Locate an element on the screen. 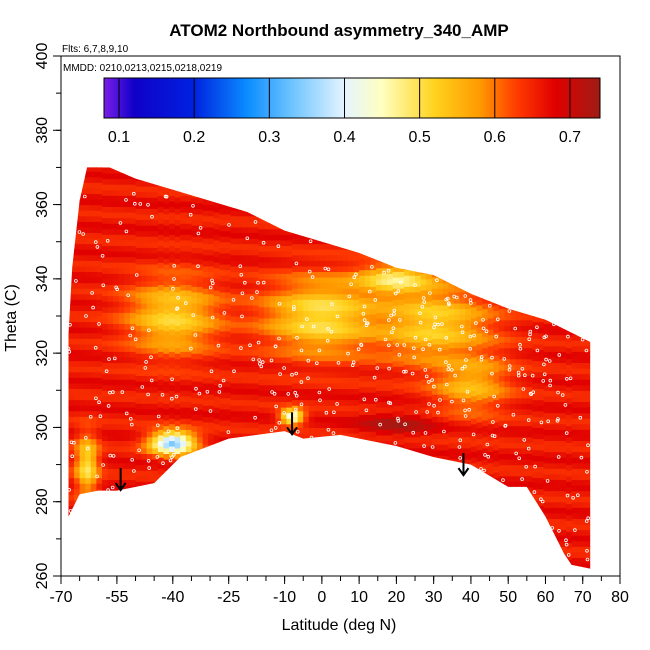  y-tick-label: 280 is located at coordinates (42, 501).